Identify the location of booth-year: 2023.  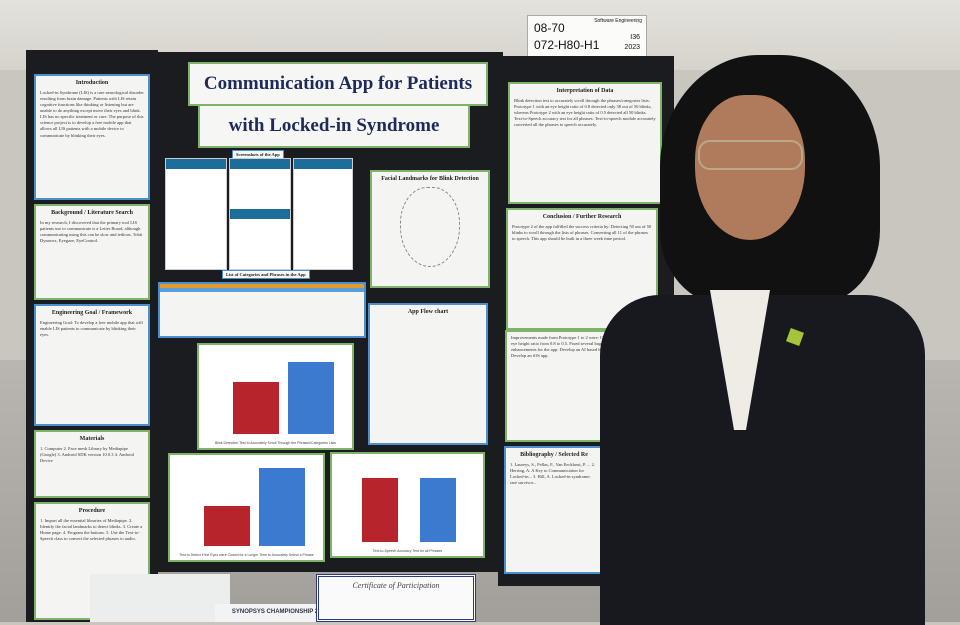
(632, 47).